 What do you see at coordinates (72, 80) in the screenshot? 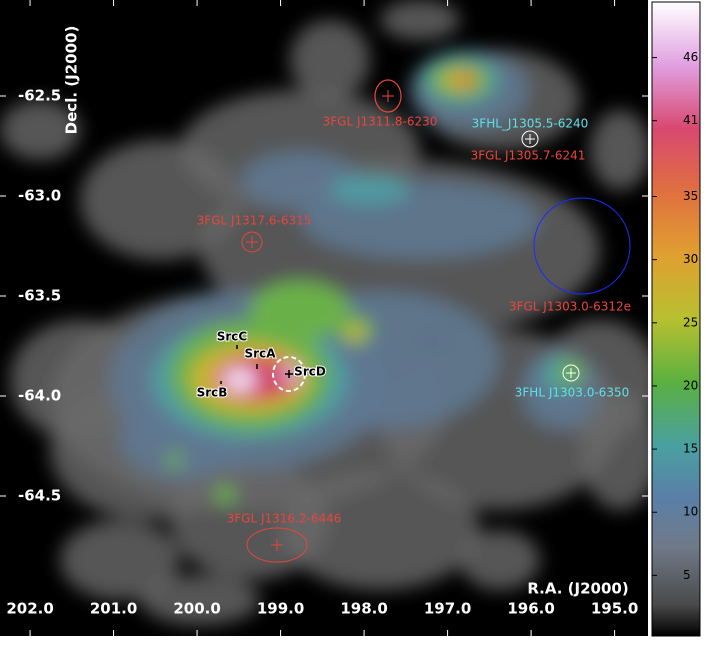
I see `y-axis-label: Decl. (J2000)` at bounding box center [72, 80].